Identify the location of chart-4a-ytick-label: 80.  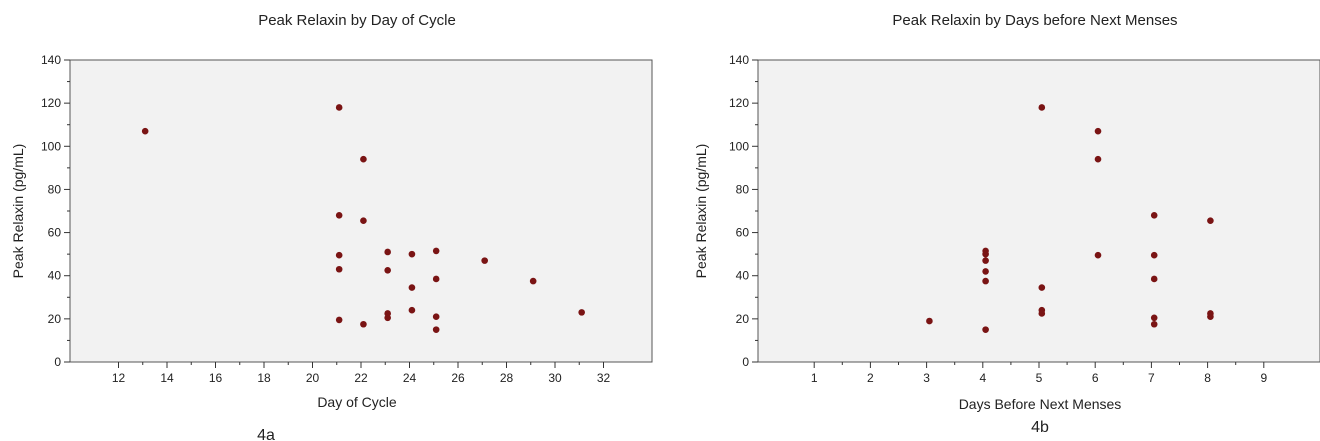
(55, 189).